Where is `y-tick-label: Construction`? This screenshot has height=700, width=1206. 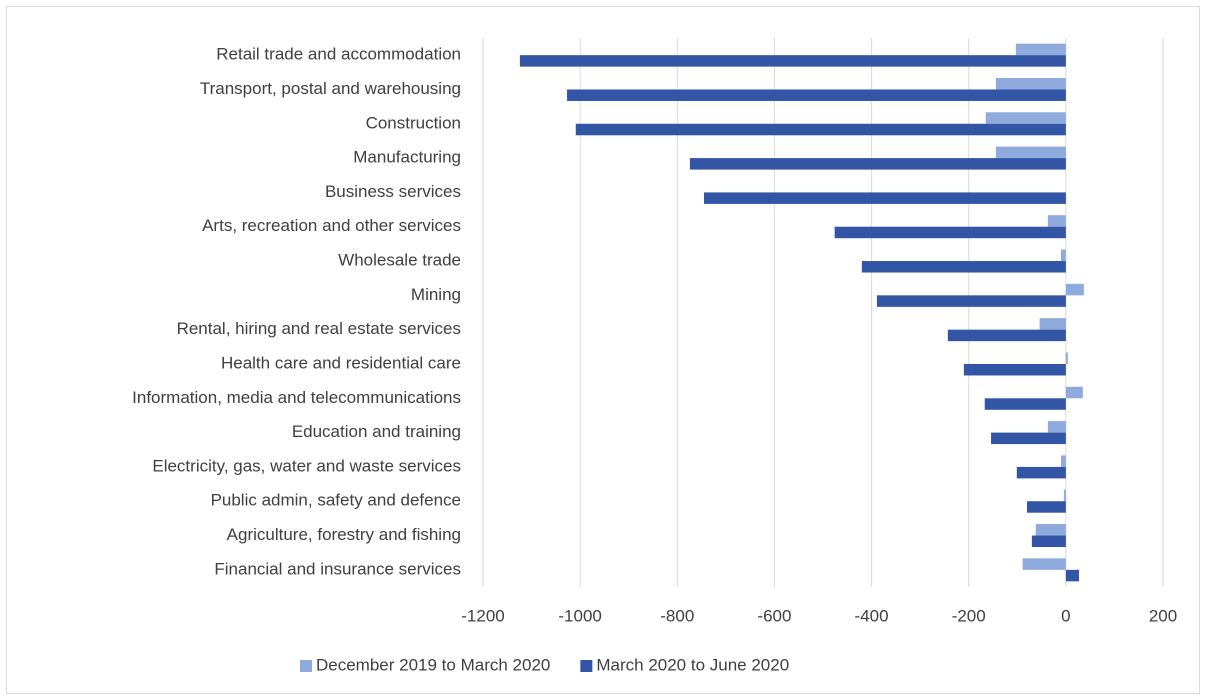
y-tick-label: Construction is located at coordinates (413, 122).